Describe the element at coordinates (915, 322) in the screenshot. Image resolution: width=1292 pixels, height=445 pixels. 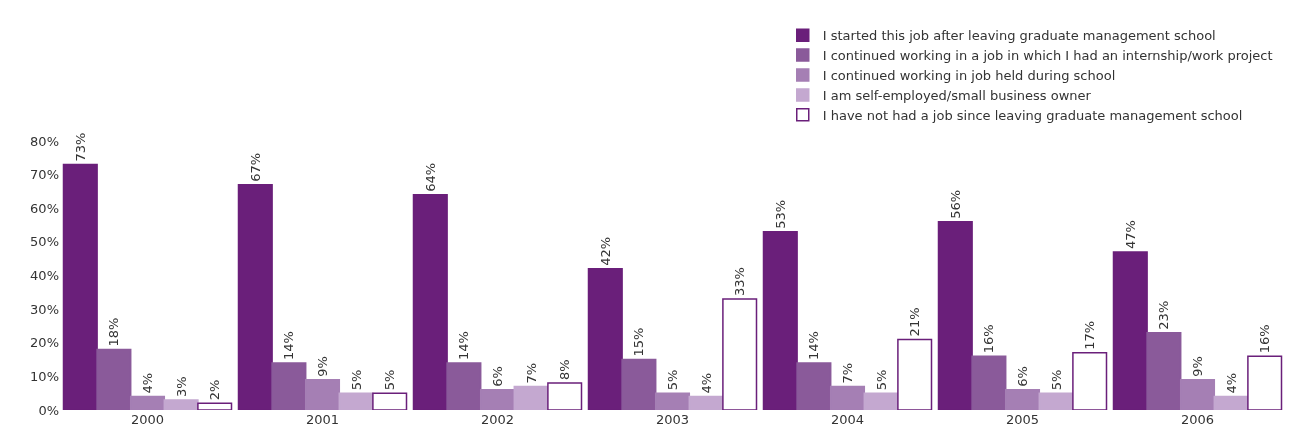
I see `data-label: 21%` at that location.